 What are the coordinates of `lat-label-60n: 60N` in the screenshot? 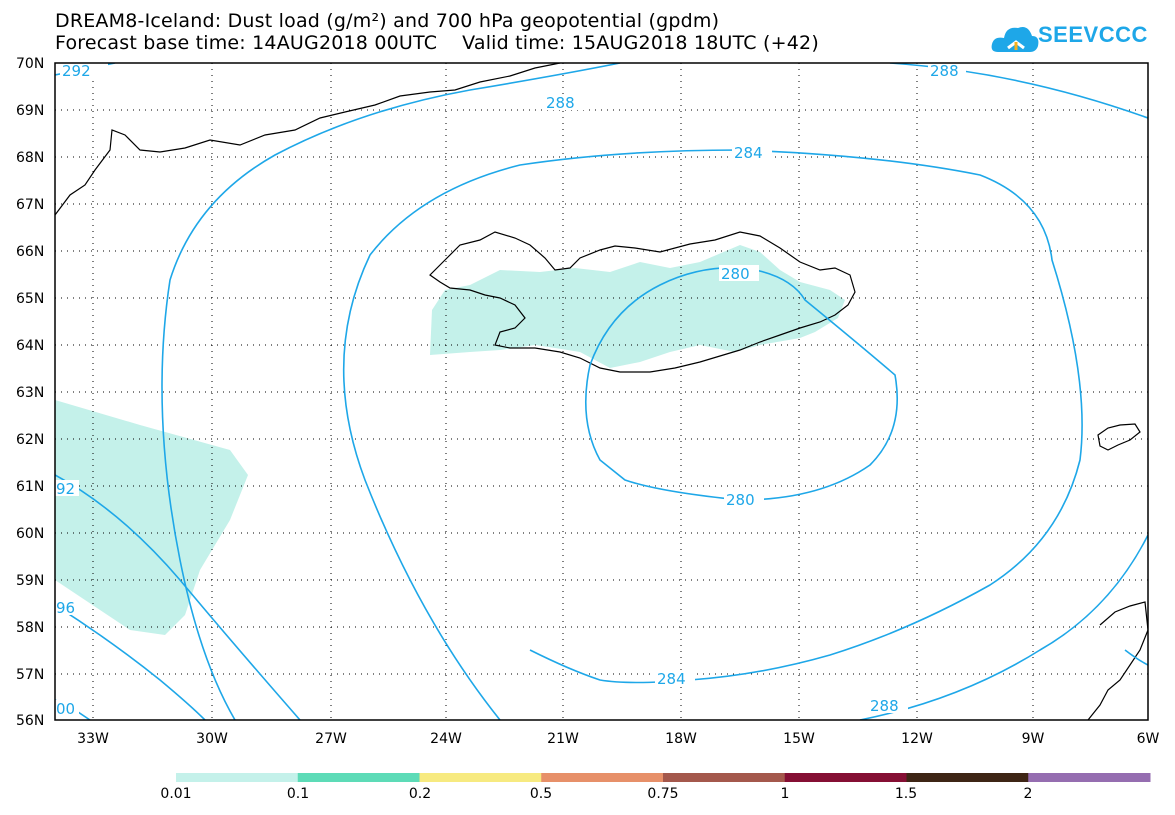 It's located at (30, 534).